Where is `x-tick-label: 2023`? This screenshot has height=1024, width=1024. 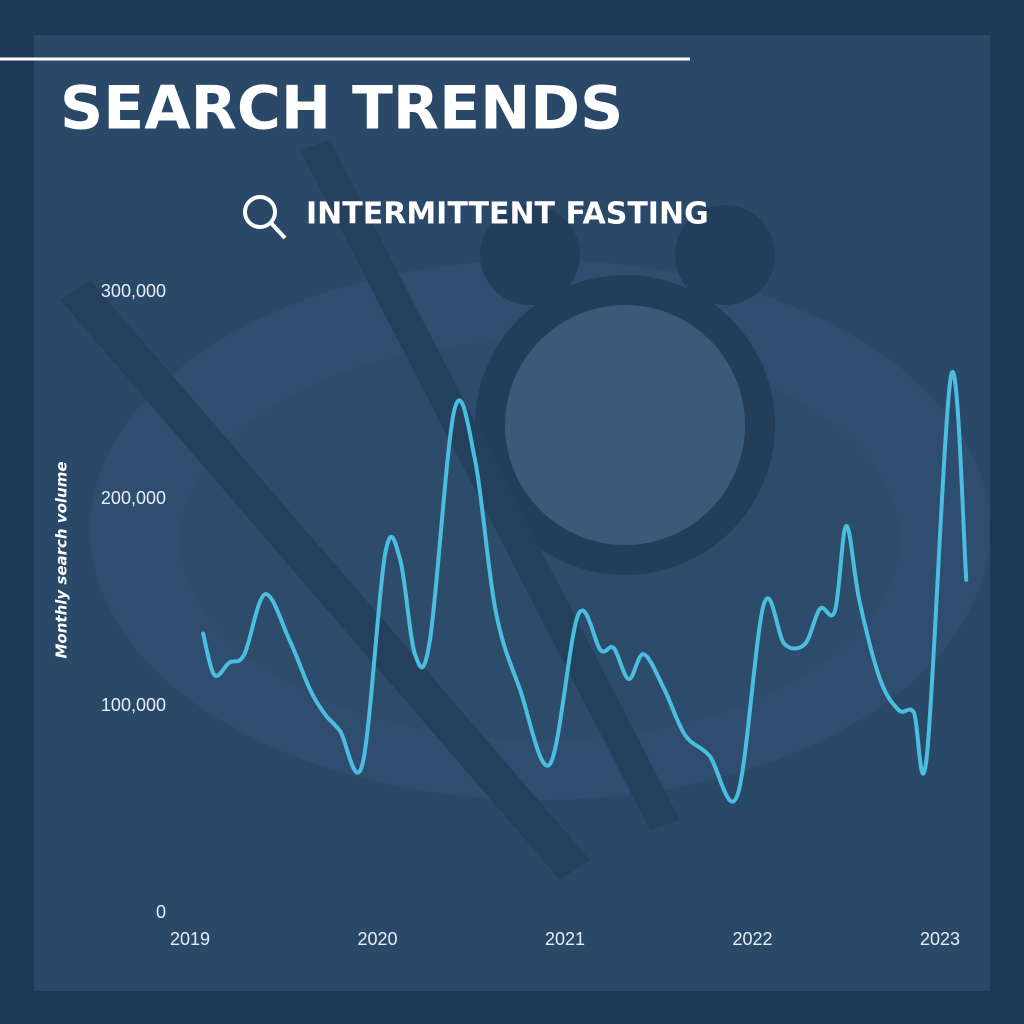 x-tick-label: 2023 is located at coordinates (940, 939).